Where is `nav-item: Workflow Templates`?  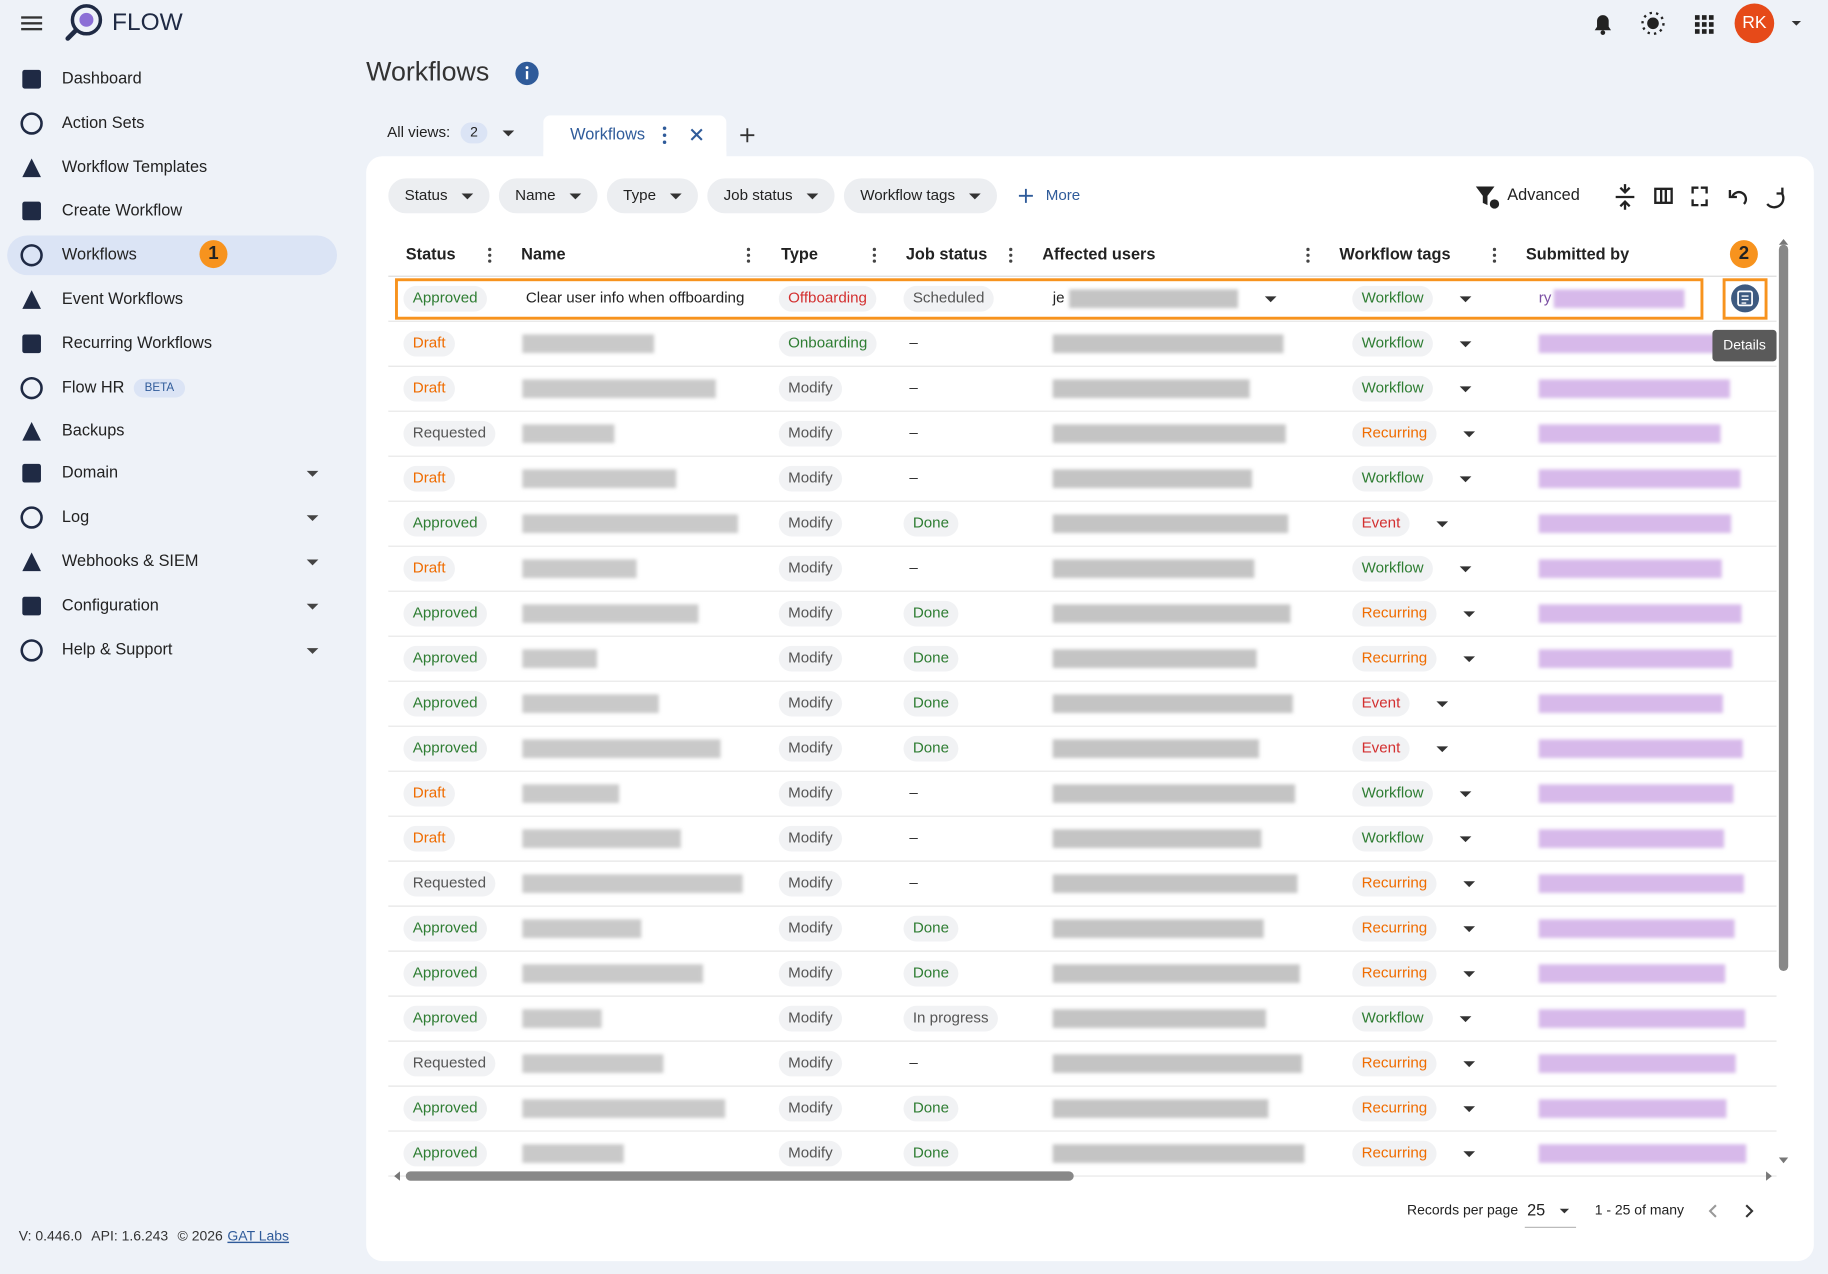 nav-item: Workflow Templates is located at coordinates (114, 168).